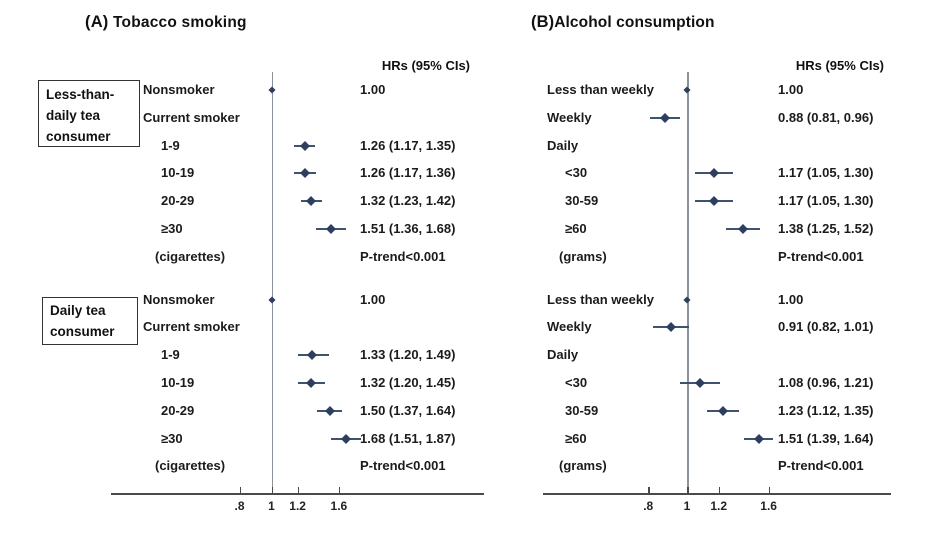 This screenshot has width=941, height=545. I want to click on hr-value-text: 1.50 (1.37, 1.64), so click(408, 410).